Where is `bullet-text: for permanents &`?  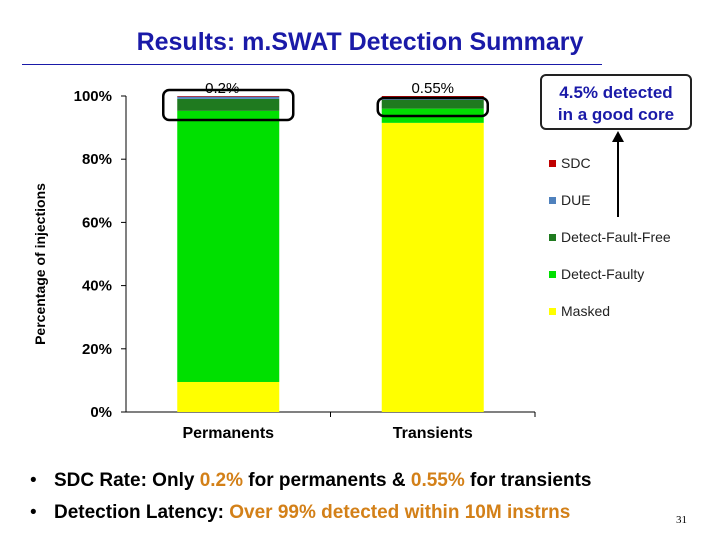 bullet-text: for permanents & is located at coordinates (327, 480).